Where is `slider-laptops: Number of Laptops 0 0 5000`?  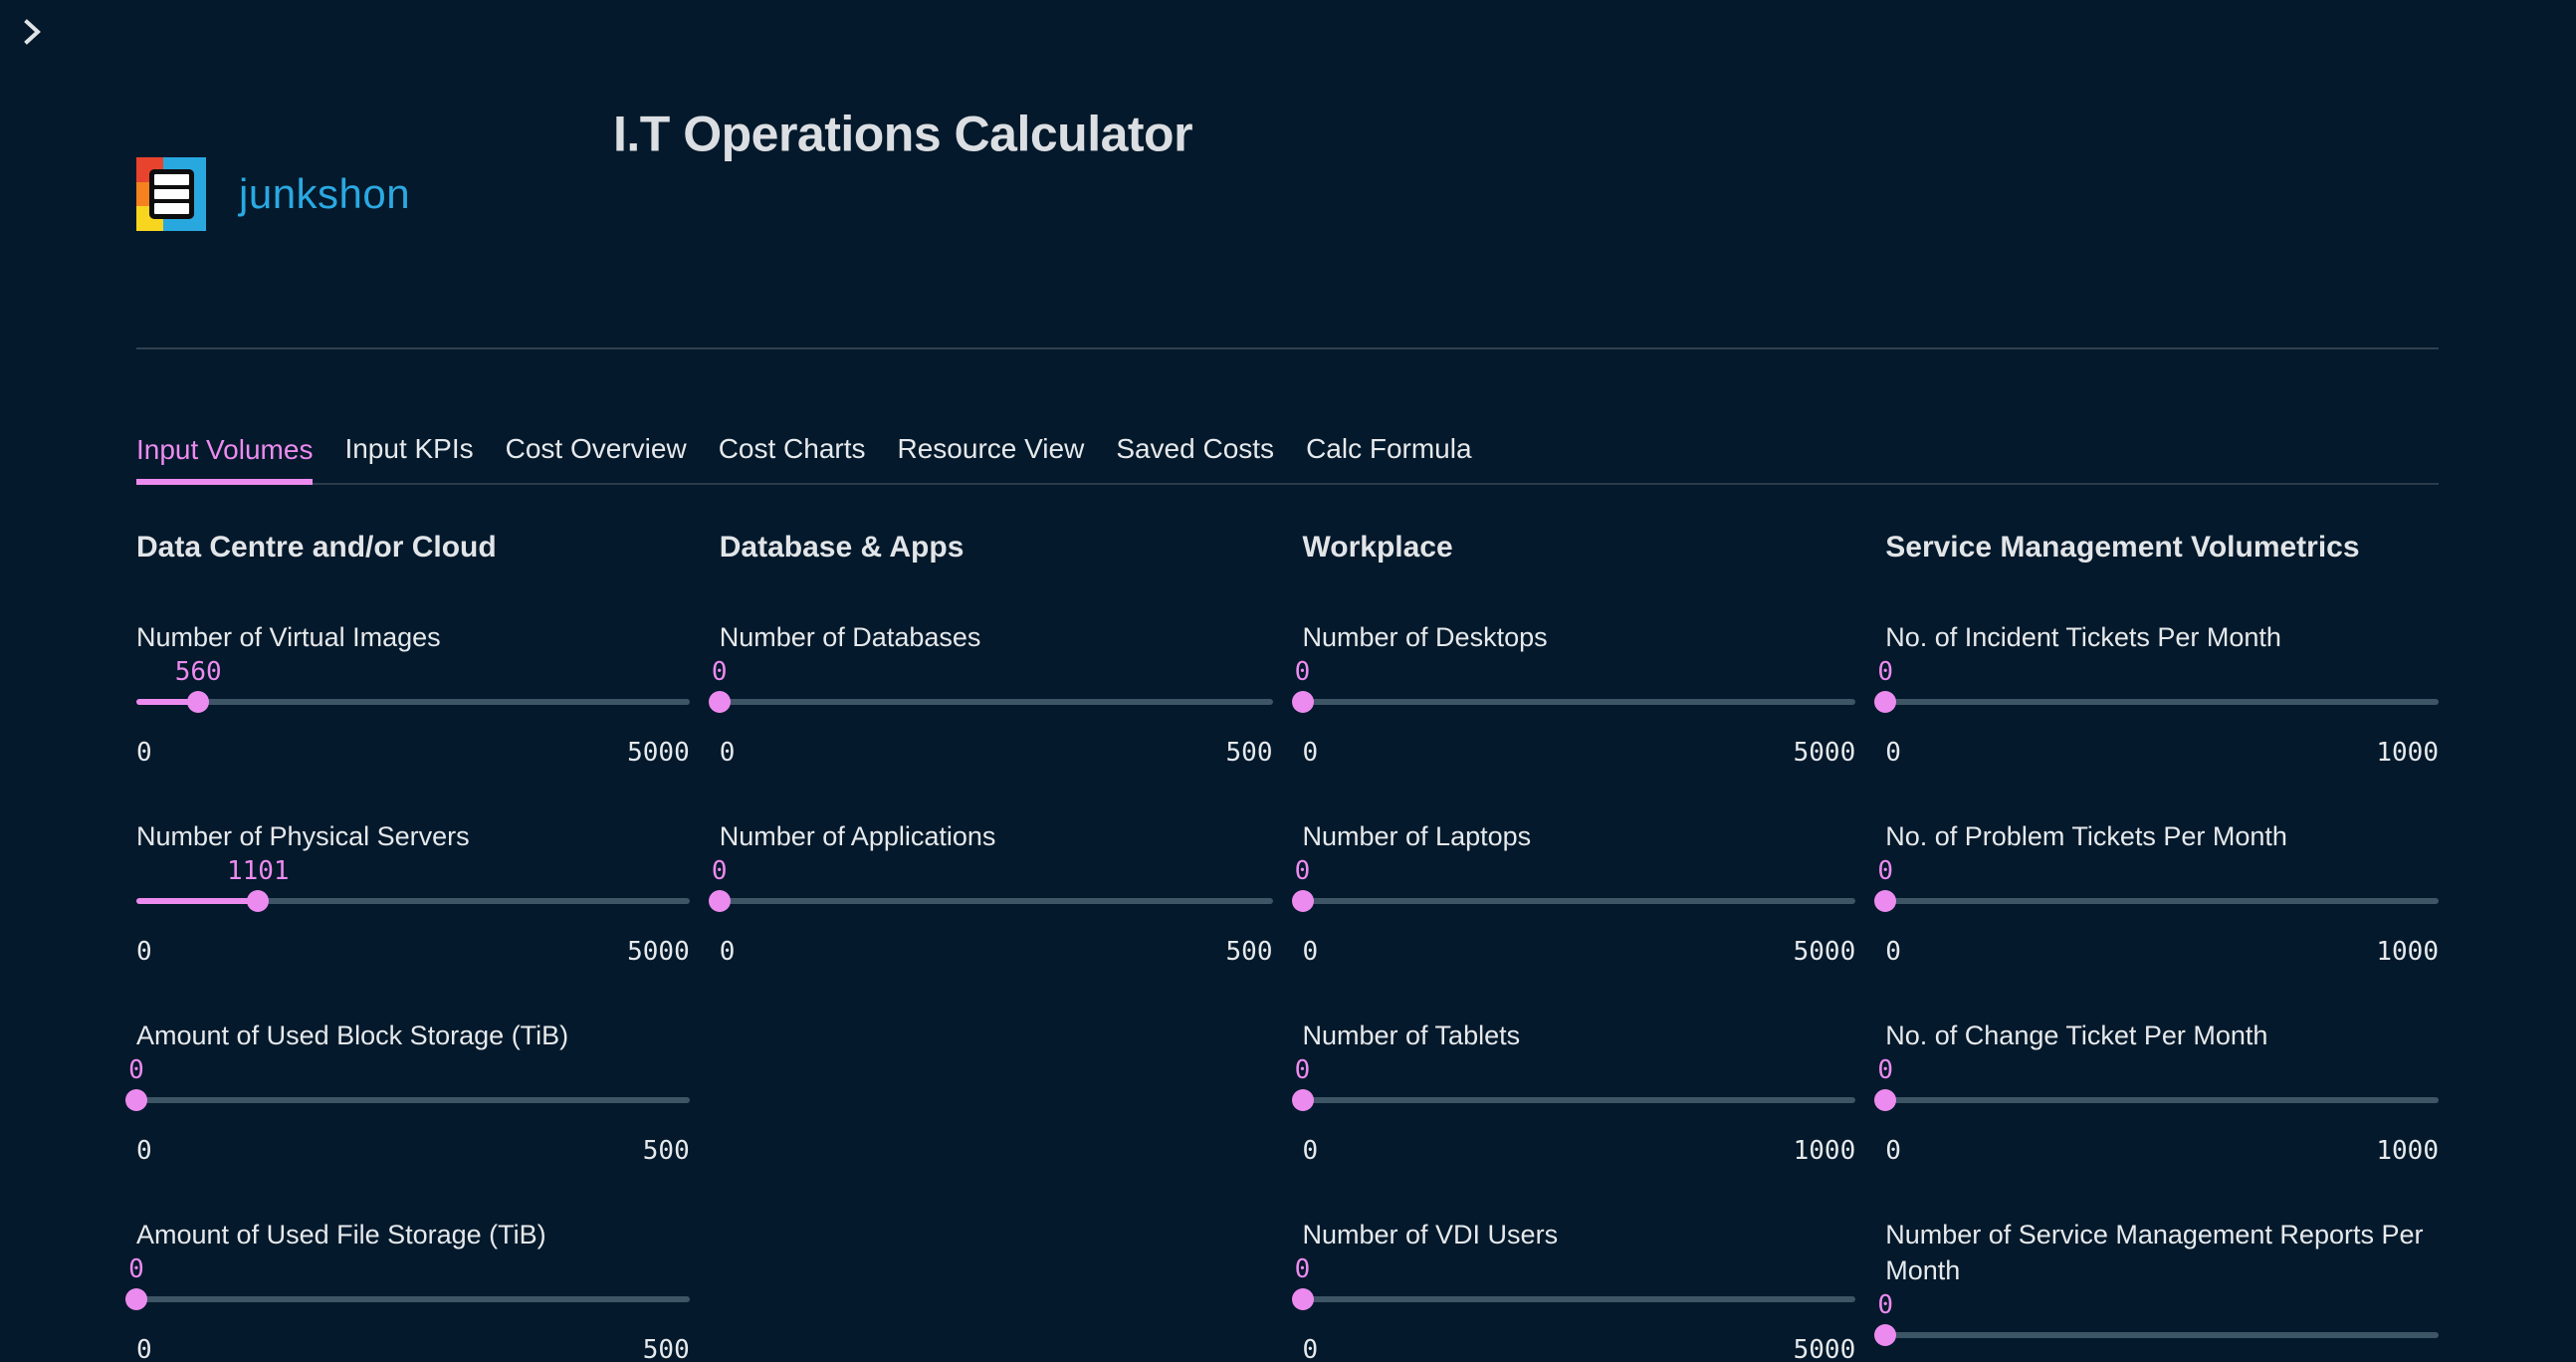 slider-laptops: Number of Laptops 0 0 5000 is located at coordinates (1573, 893).